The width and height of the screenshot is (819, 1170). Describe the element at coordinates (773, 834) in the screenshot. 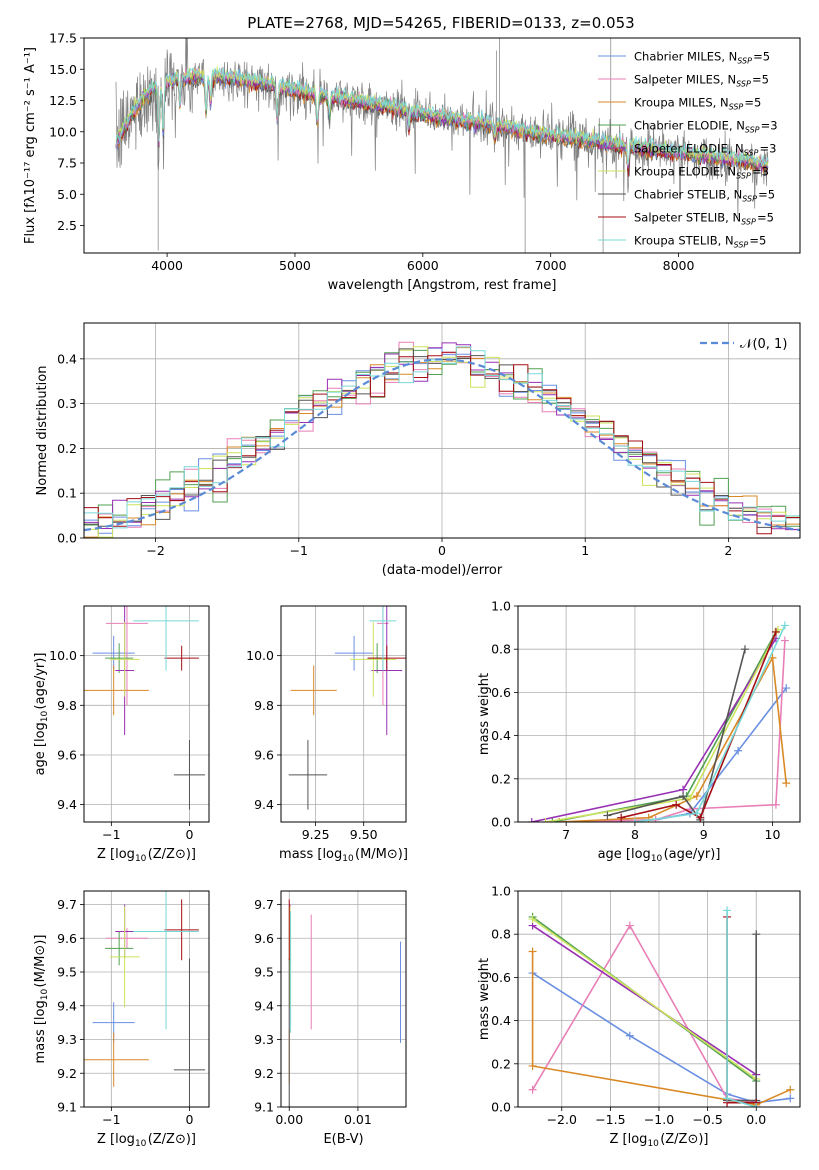

I see `x-tick-label: 10` at that location.